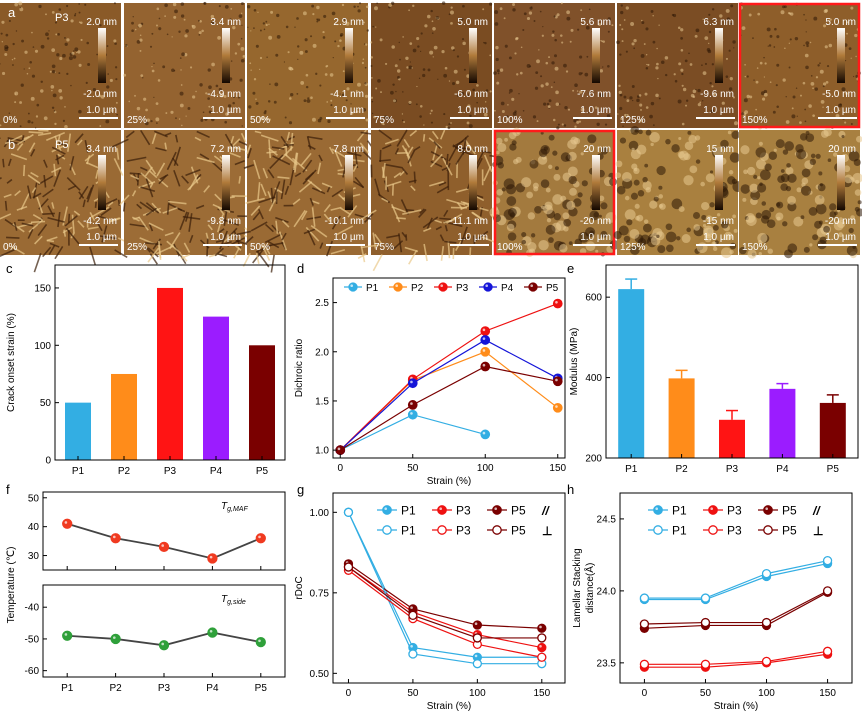 The width and height of the screenshot is (862, 714). What do you see at coordinates (449, 588) in the screenshot?
I see `plot-frame` at bounding box center [449, 588].